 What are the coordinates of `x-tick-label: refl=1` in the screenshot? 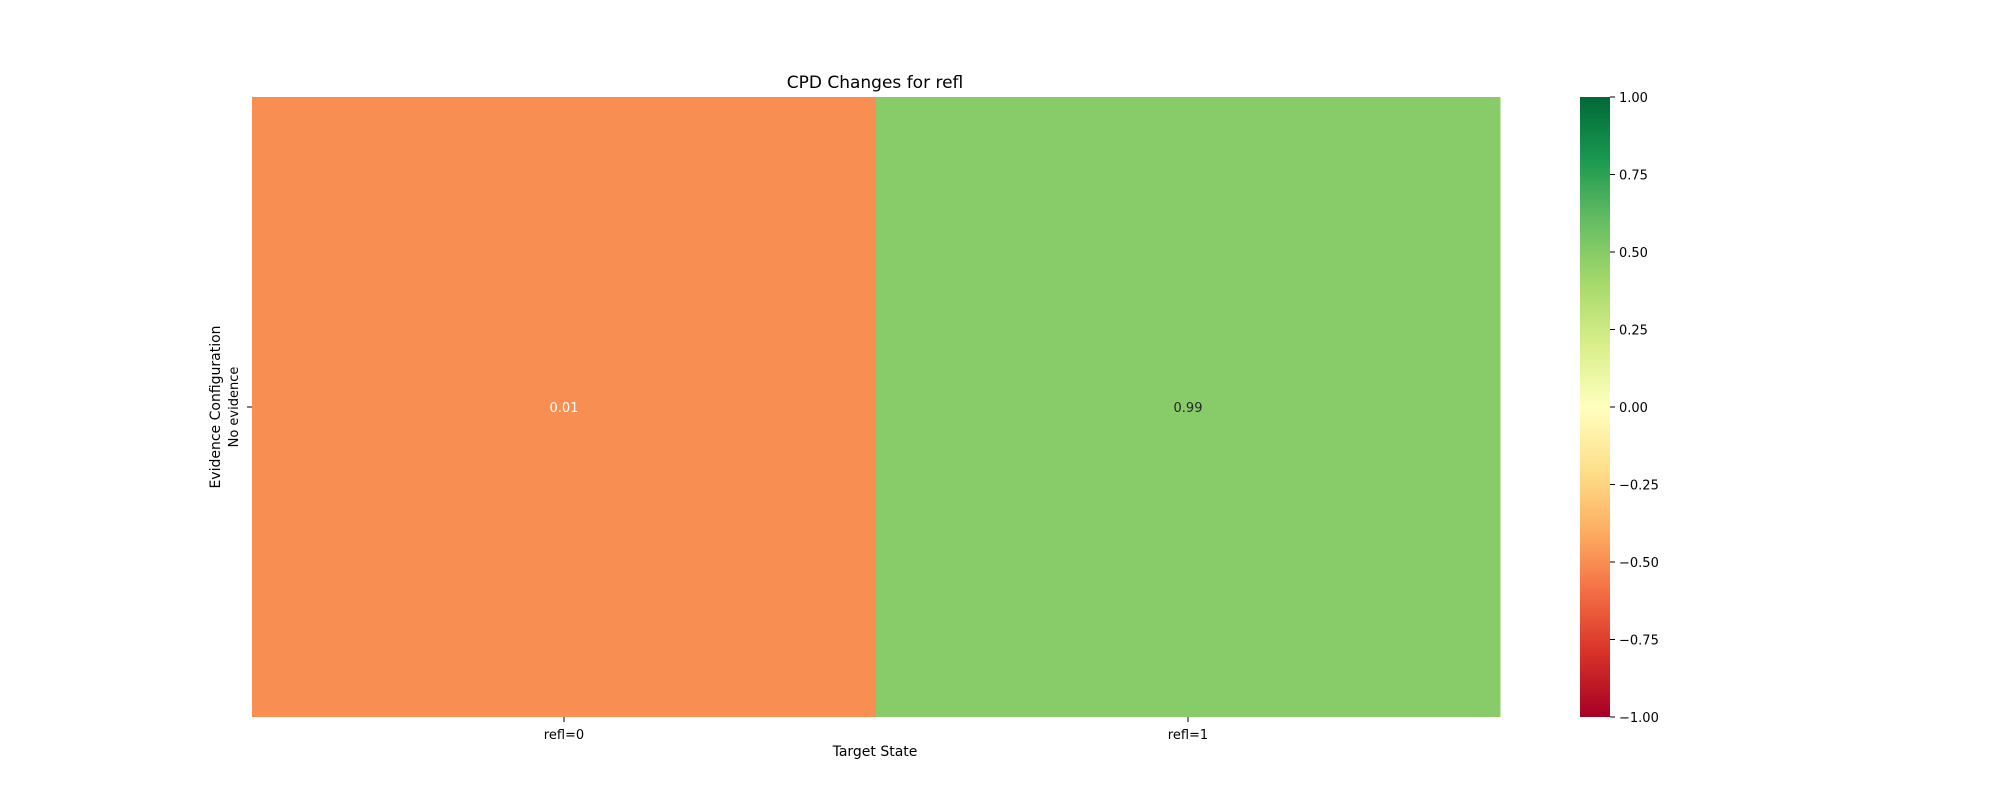 It's located at (1188, 735).